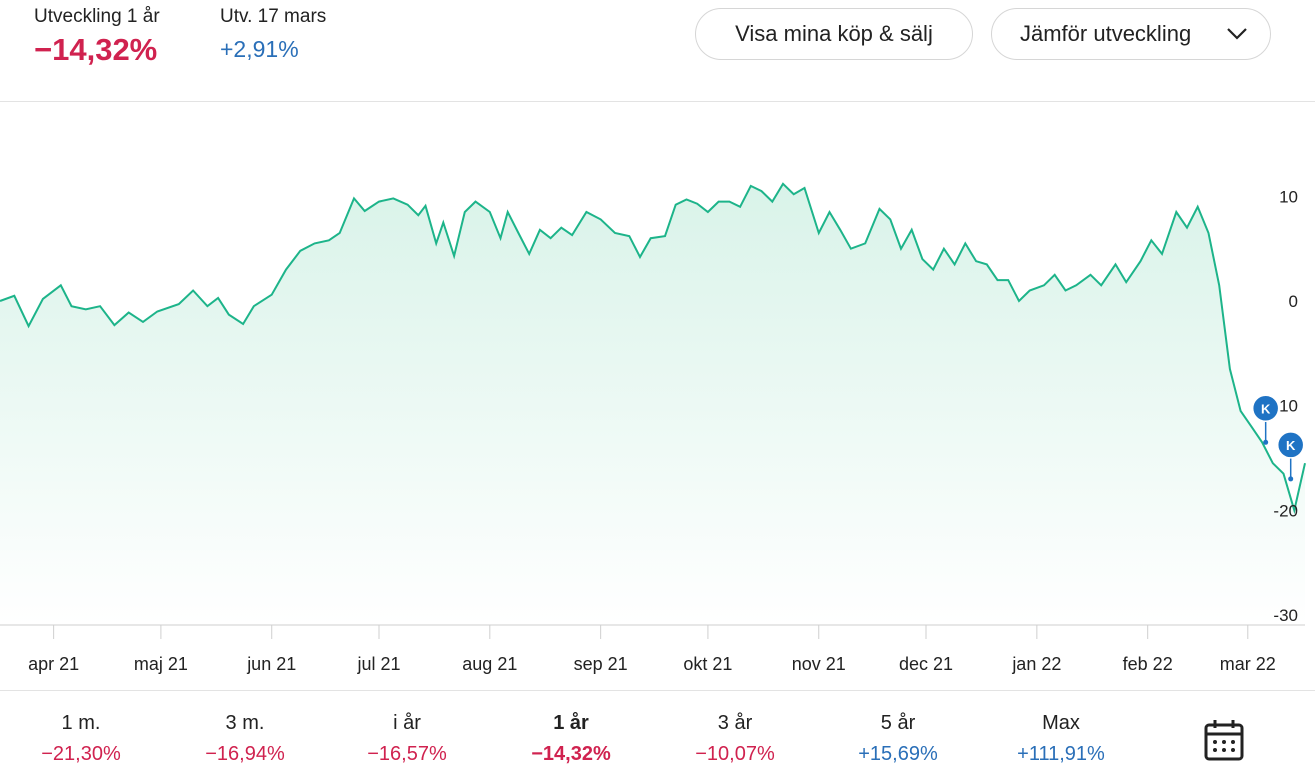 This screenshot has height=783, width=1315. What do you see at coordinates (571, 754) in the screenshot?
I see `period-value: −14,32%` at bounding box center [571, 754].